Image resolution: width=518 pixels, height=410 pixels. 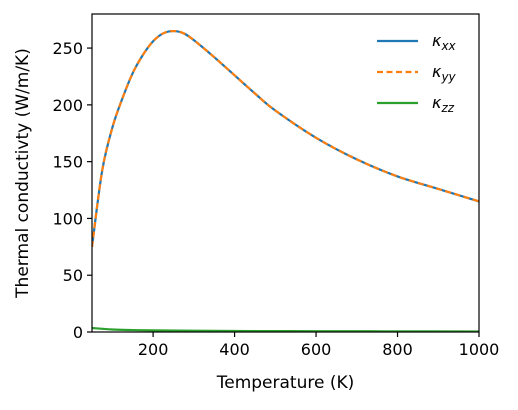 I want to click on x-tick-label: 400, so click(x=234, y=349).